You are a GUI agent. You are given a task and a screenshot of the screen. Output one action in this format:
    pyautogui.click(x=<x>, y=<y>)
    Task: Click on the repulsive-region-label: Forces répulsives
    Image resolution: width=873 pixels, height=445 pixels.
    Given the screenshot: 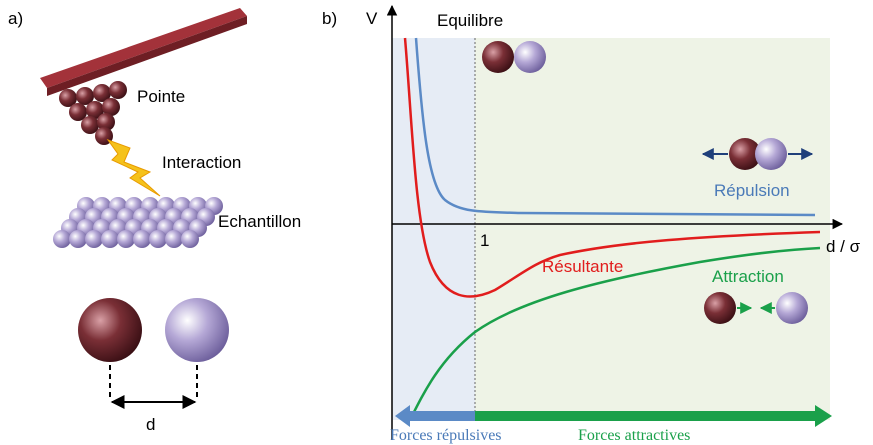 What is the action you would take?
    pyautogui.click(x=446, y=435)
    